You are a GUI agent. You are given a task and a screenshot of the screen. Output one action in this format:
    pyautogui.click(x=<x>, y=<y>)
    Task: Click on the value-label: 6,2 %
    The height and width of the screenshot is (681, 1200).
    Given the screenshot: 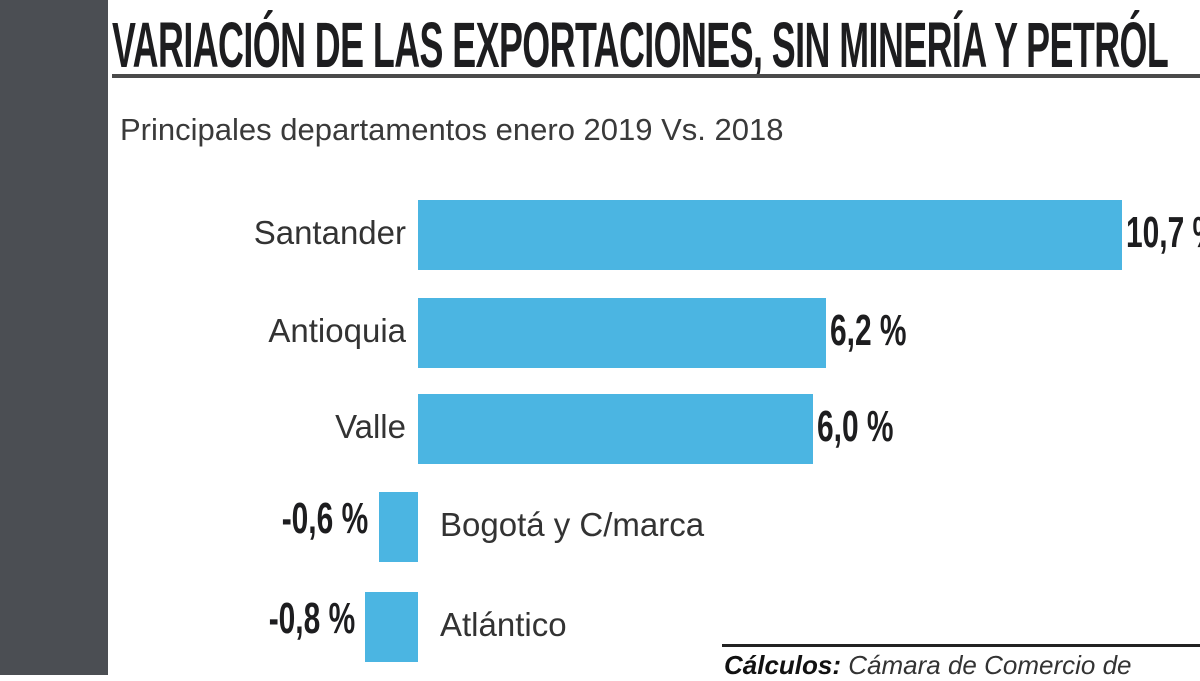 What is the action you would take?
    pyautogui.click(x=868, y=330)
    